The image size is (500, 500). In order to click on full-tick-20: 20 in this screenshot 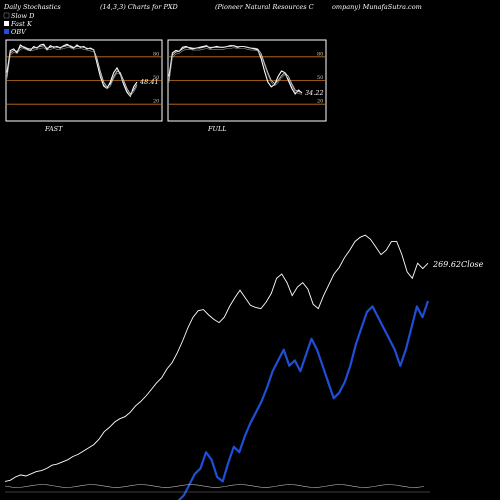, I will do `click(320, 102)`.